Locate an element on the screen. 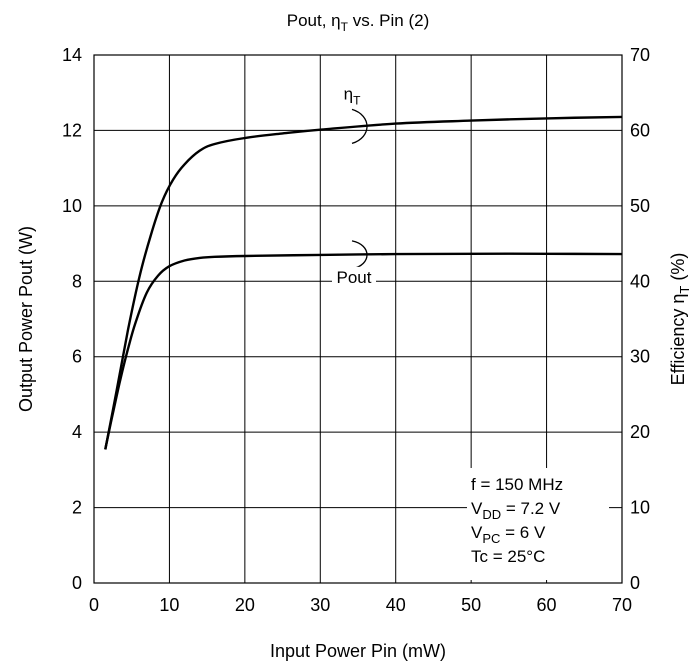  y-right-tick-label: 60 is located at coordinates (640, 130).